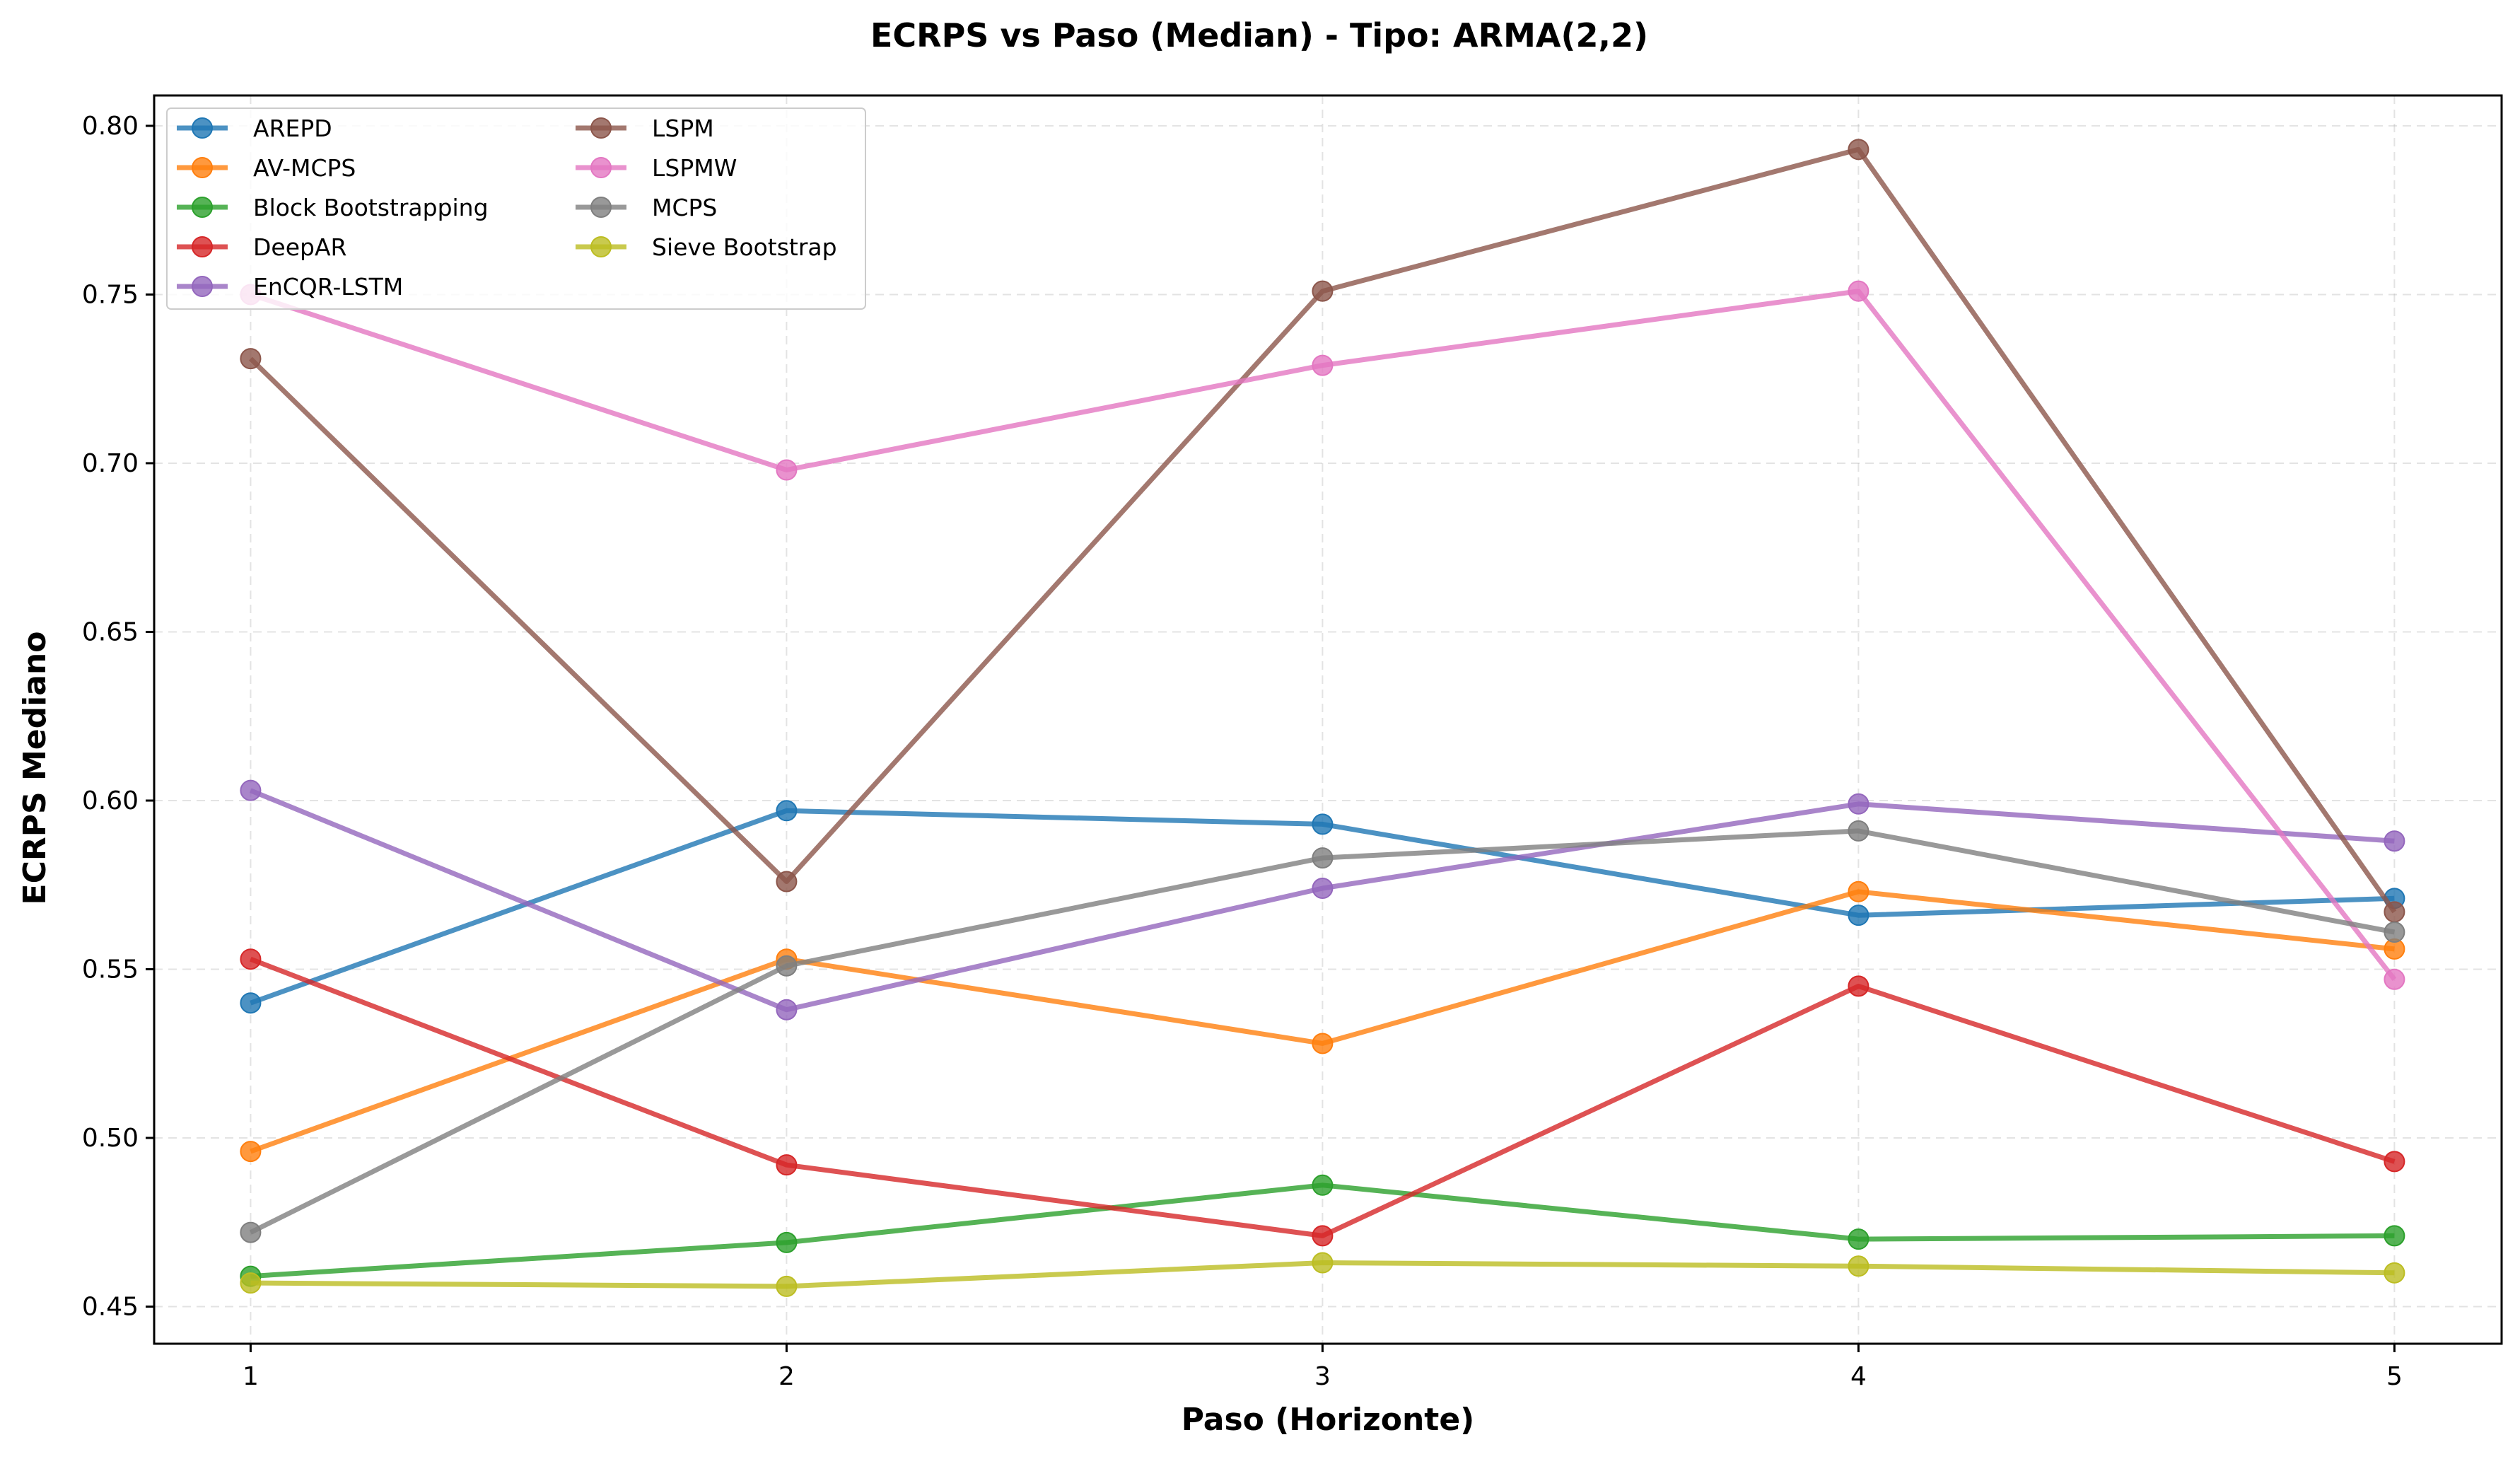 This screenshot has width=2520, height=1459. Describe the element at coordinates (645, 128) in the screenshot. I see `legend-item: LSPM` at that location.